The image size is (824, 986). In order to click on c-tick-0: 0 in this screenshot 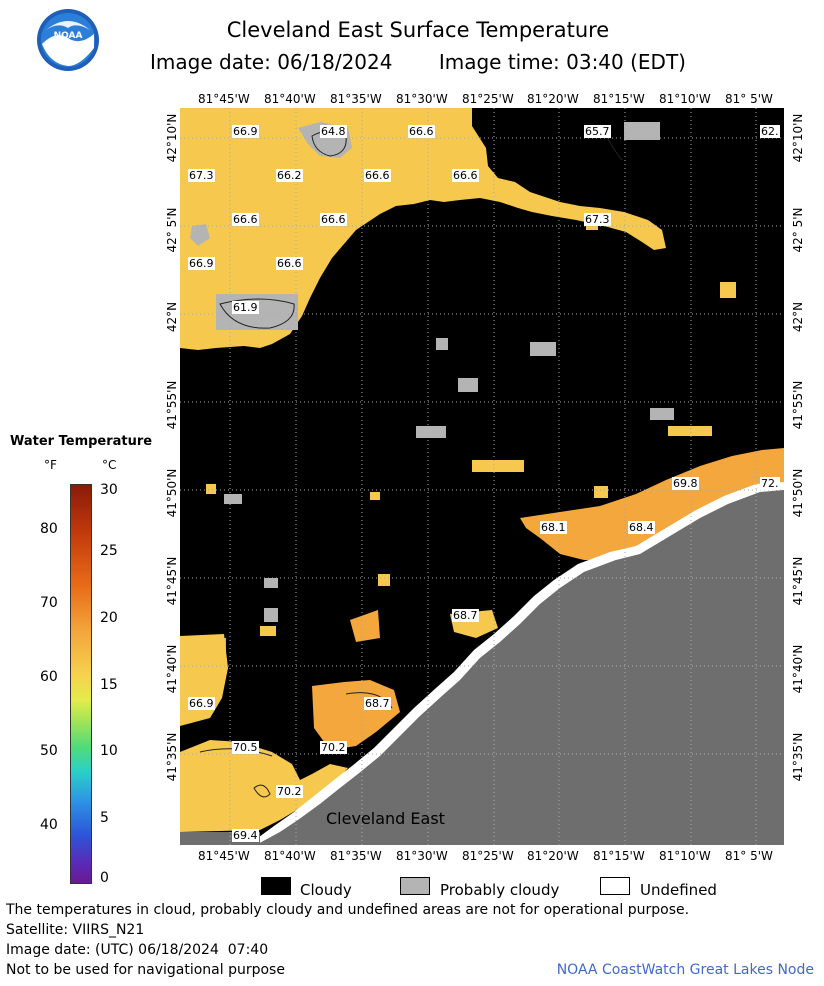, I will do `click(104, 878)`.